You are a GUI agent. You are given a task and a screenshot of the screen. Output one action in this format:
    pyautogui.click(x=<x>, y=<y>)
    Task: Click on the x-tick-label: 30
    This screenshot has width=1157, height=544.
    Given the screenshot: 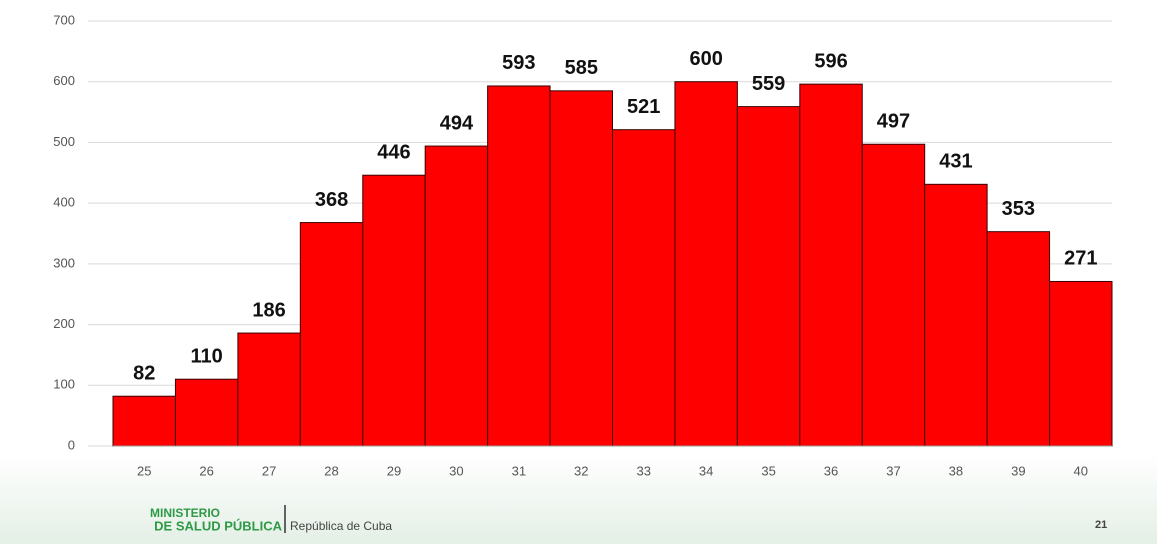 What is the action you would take?
    pyautogui.click(x=456, y=470)
    